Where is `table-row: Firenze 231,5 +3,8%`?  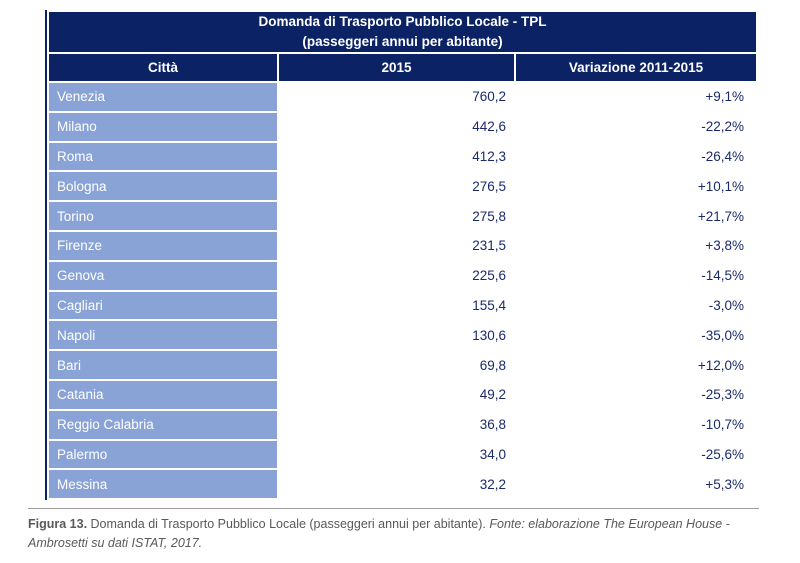
table-row: Firenze 231,5 +3,8% is located at coordinates (403, 245).